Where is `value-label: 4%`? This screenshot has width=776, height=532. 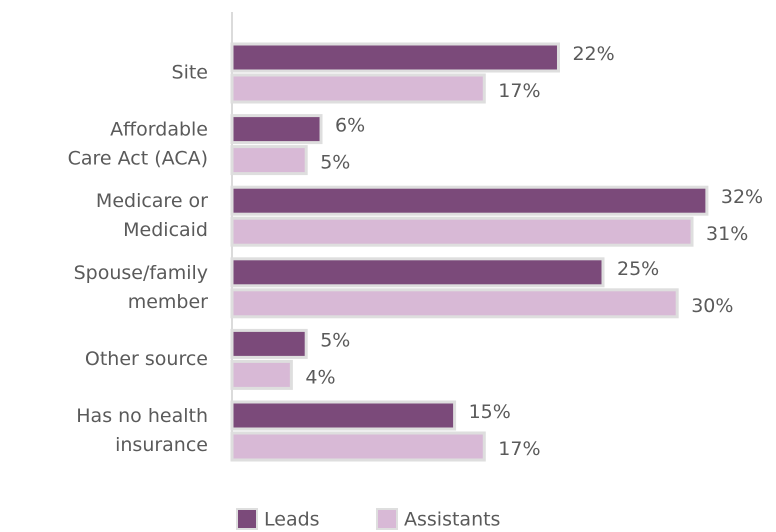
value-label: 4% is located at coordinates (320, 377).